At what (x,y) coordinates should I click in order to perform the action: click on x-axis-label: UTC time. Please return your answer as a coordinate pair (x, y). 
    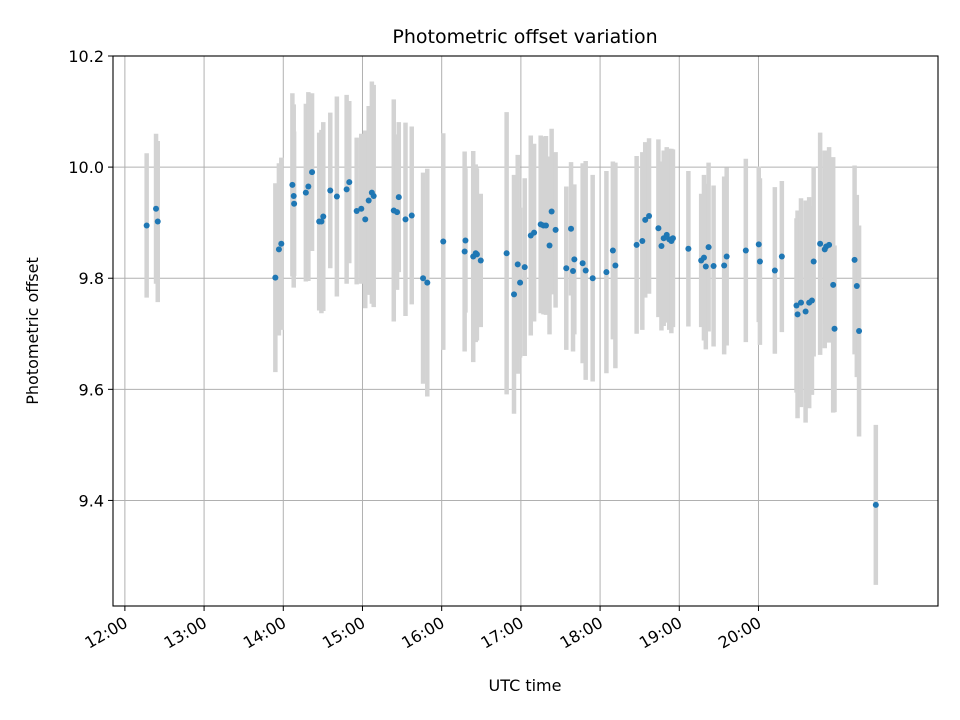
    Looking at the image, I should click on (525, 685).